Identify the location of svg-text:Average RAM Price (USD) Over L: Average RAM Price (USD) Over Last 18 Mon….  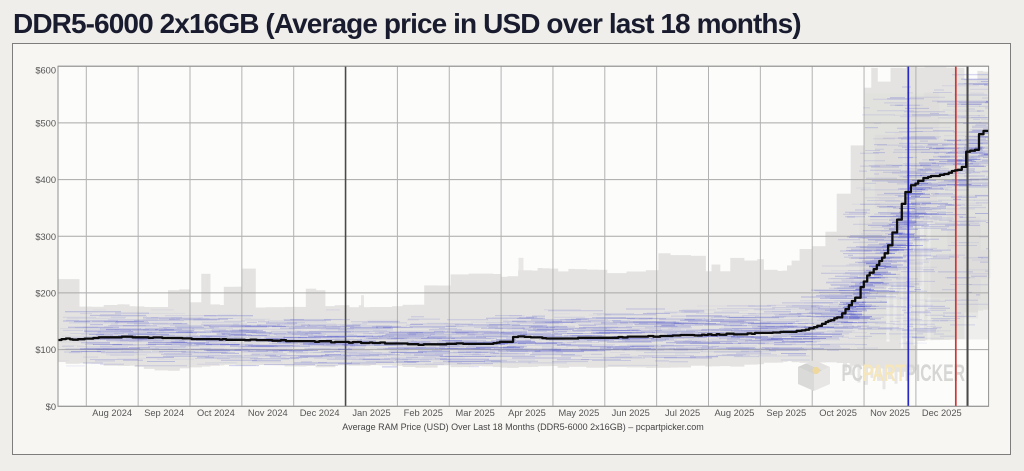
(522, 427).